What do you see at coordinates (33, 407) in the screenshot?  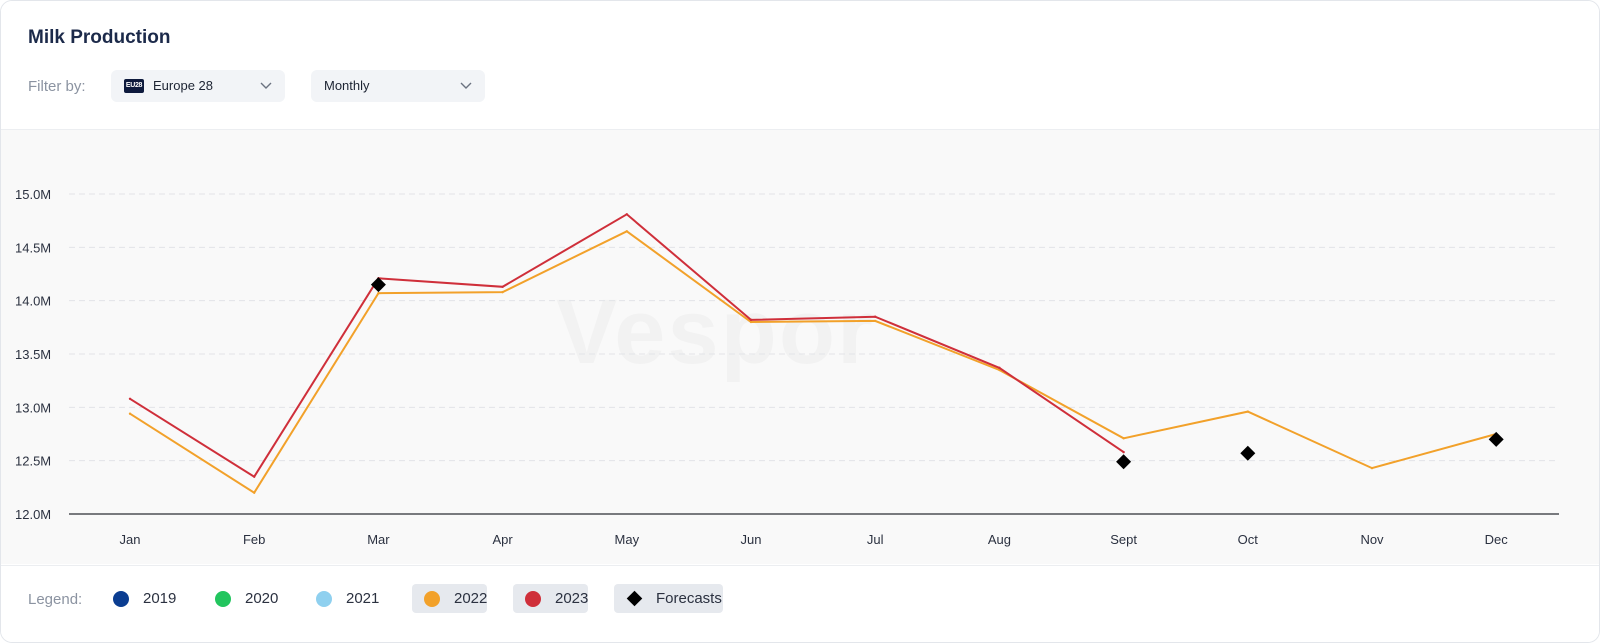 I see `y-tick-label: 13.0M` at bounding box center [33, 407].